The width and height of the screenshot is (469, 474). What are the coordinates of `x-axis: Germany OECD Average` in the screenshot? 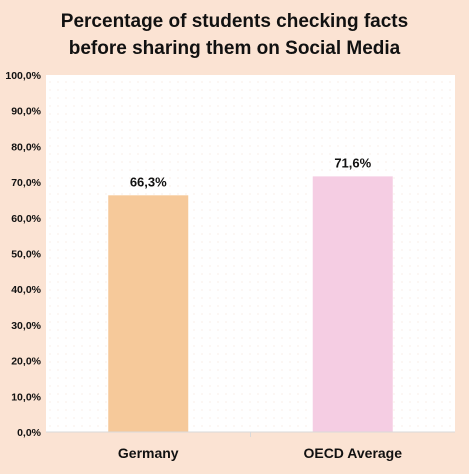 It's located at (250, 446).